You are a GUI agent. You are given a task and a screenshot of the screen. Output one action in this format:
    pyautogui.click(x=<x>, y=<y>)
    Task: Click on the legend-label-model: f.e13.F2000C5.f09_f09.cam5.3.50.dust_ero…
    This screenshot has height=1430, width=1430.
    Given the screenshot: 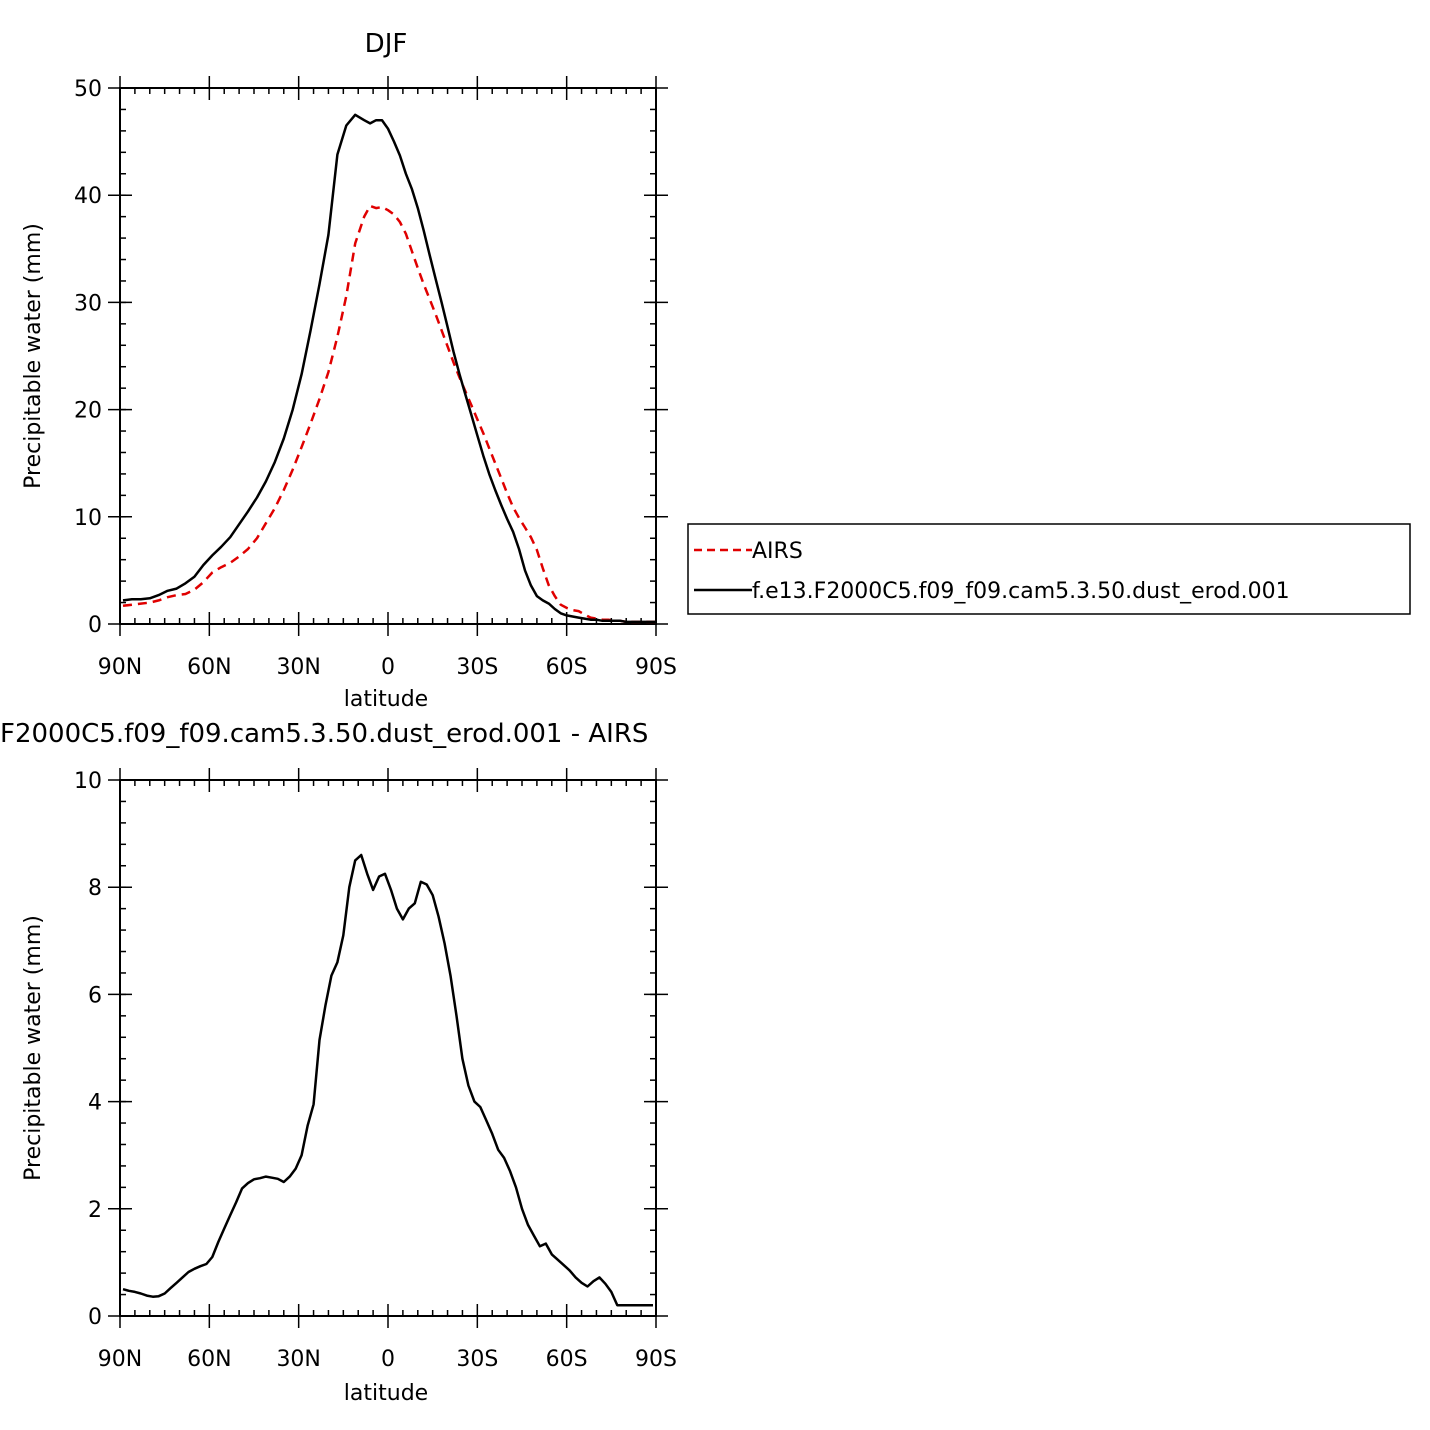 What is the action you would take?
    pyautogui.click(x=1021, y=591)
    